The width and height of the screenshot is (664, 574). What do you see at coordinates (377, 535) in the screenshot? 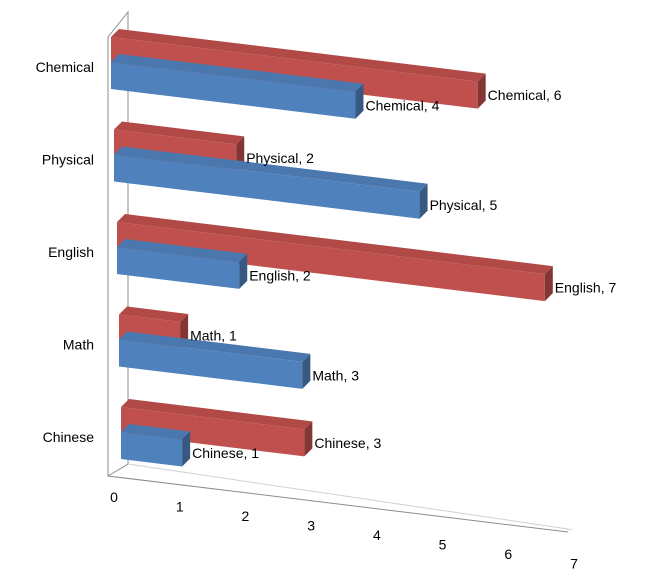
I see `x-tick-label: 4` at bounding box center [377, 535].